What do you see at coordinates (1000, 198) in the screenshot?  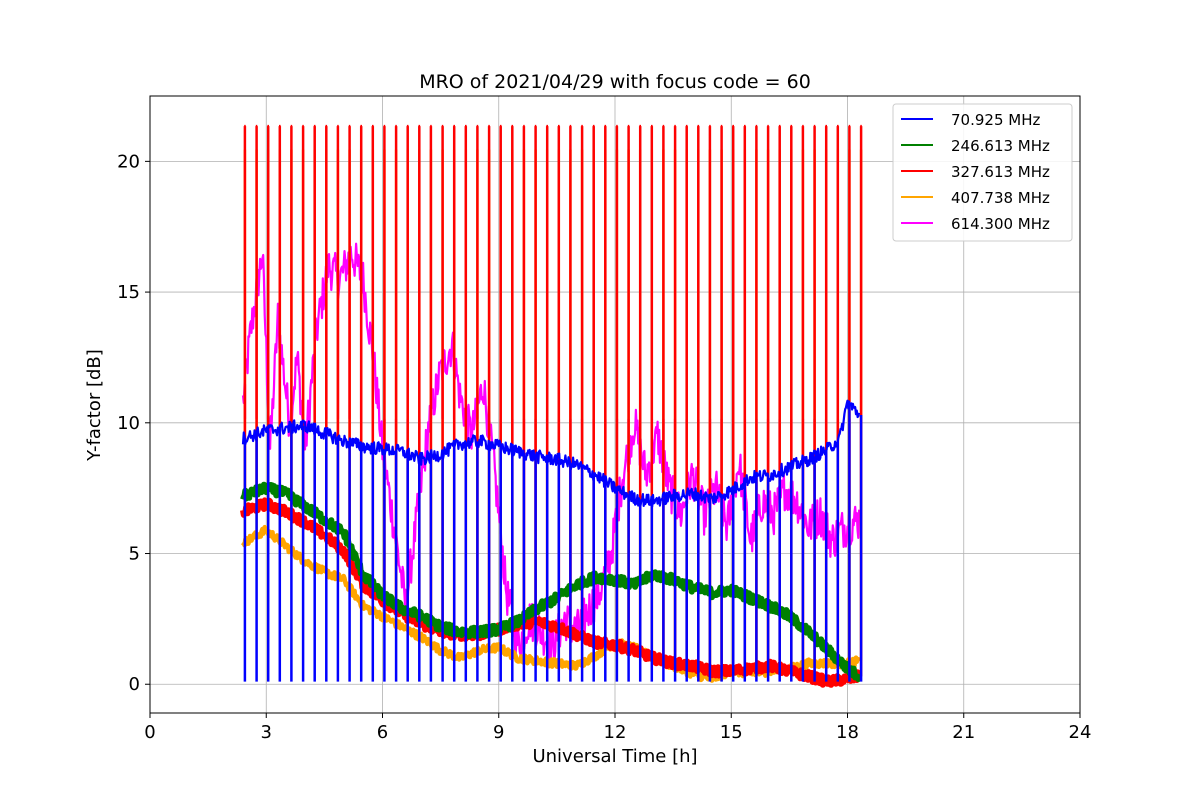 I see `legend-label: 407.738 MHz` at bounding box center [1000, 198].